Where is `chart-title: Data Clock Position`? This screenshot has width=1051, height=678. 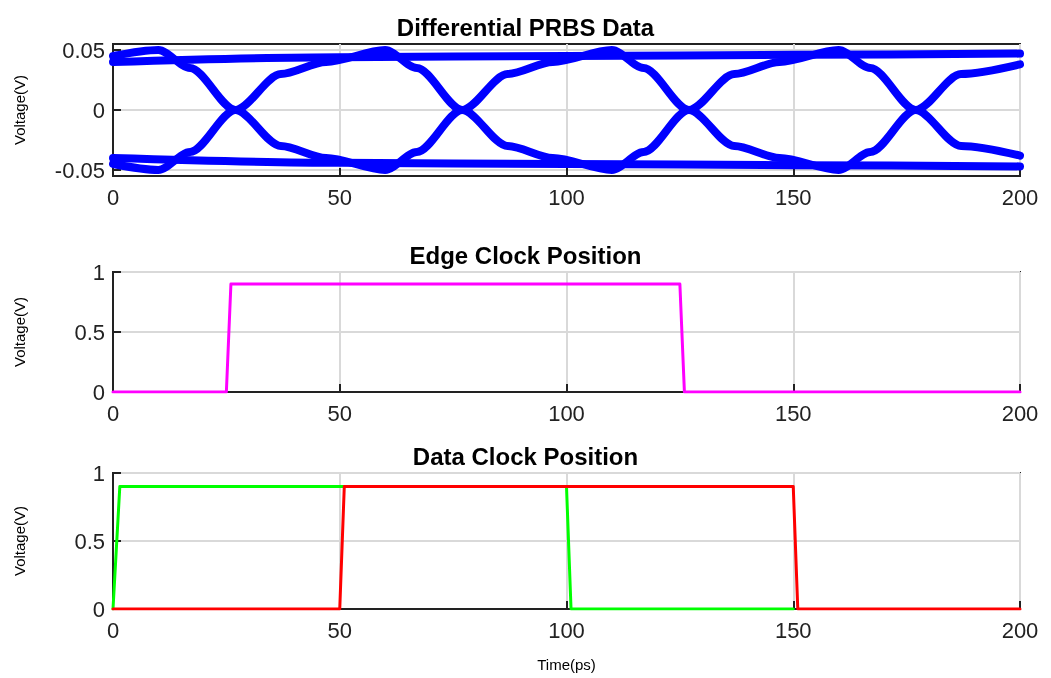 chart-title: Data Clock Position is located at coordinates (525, 456).